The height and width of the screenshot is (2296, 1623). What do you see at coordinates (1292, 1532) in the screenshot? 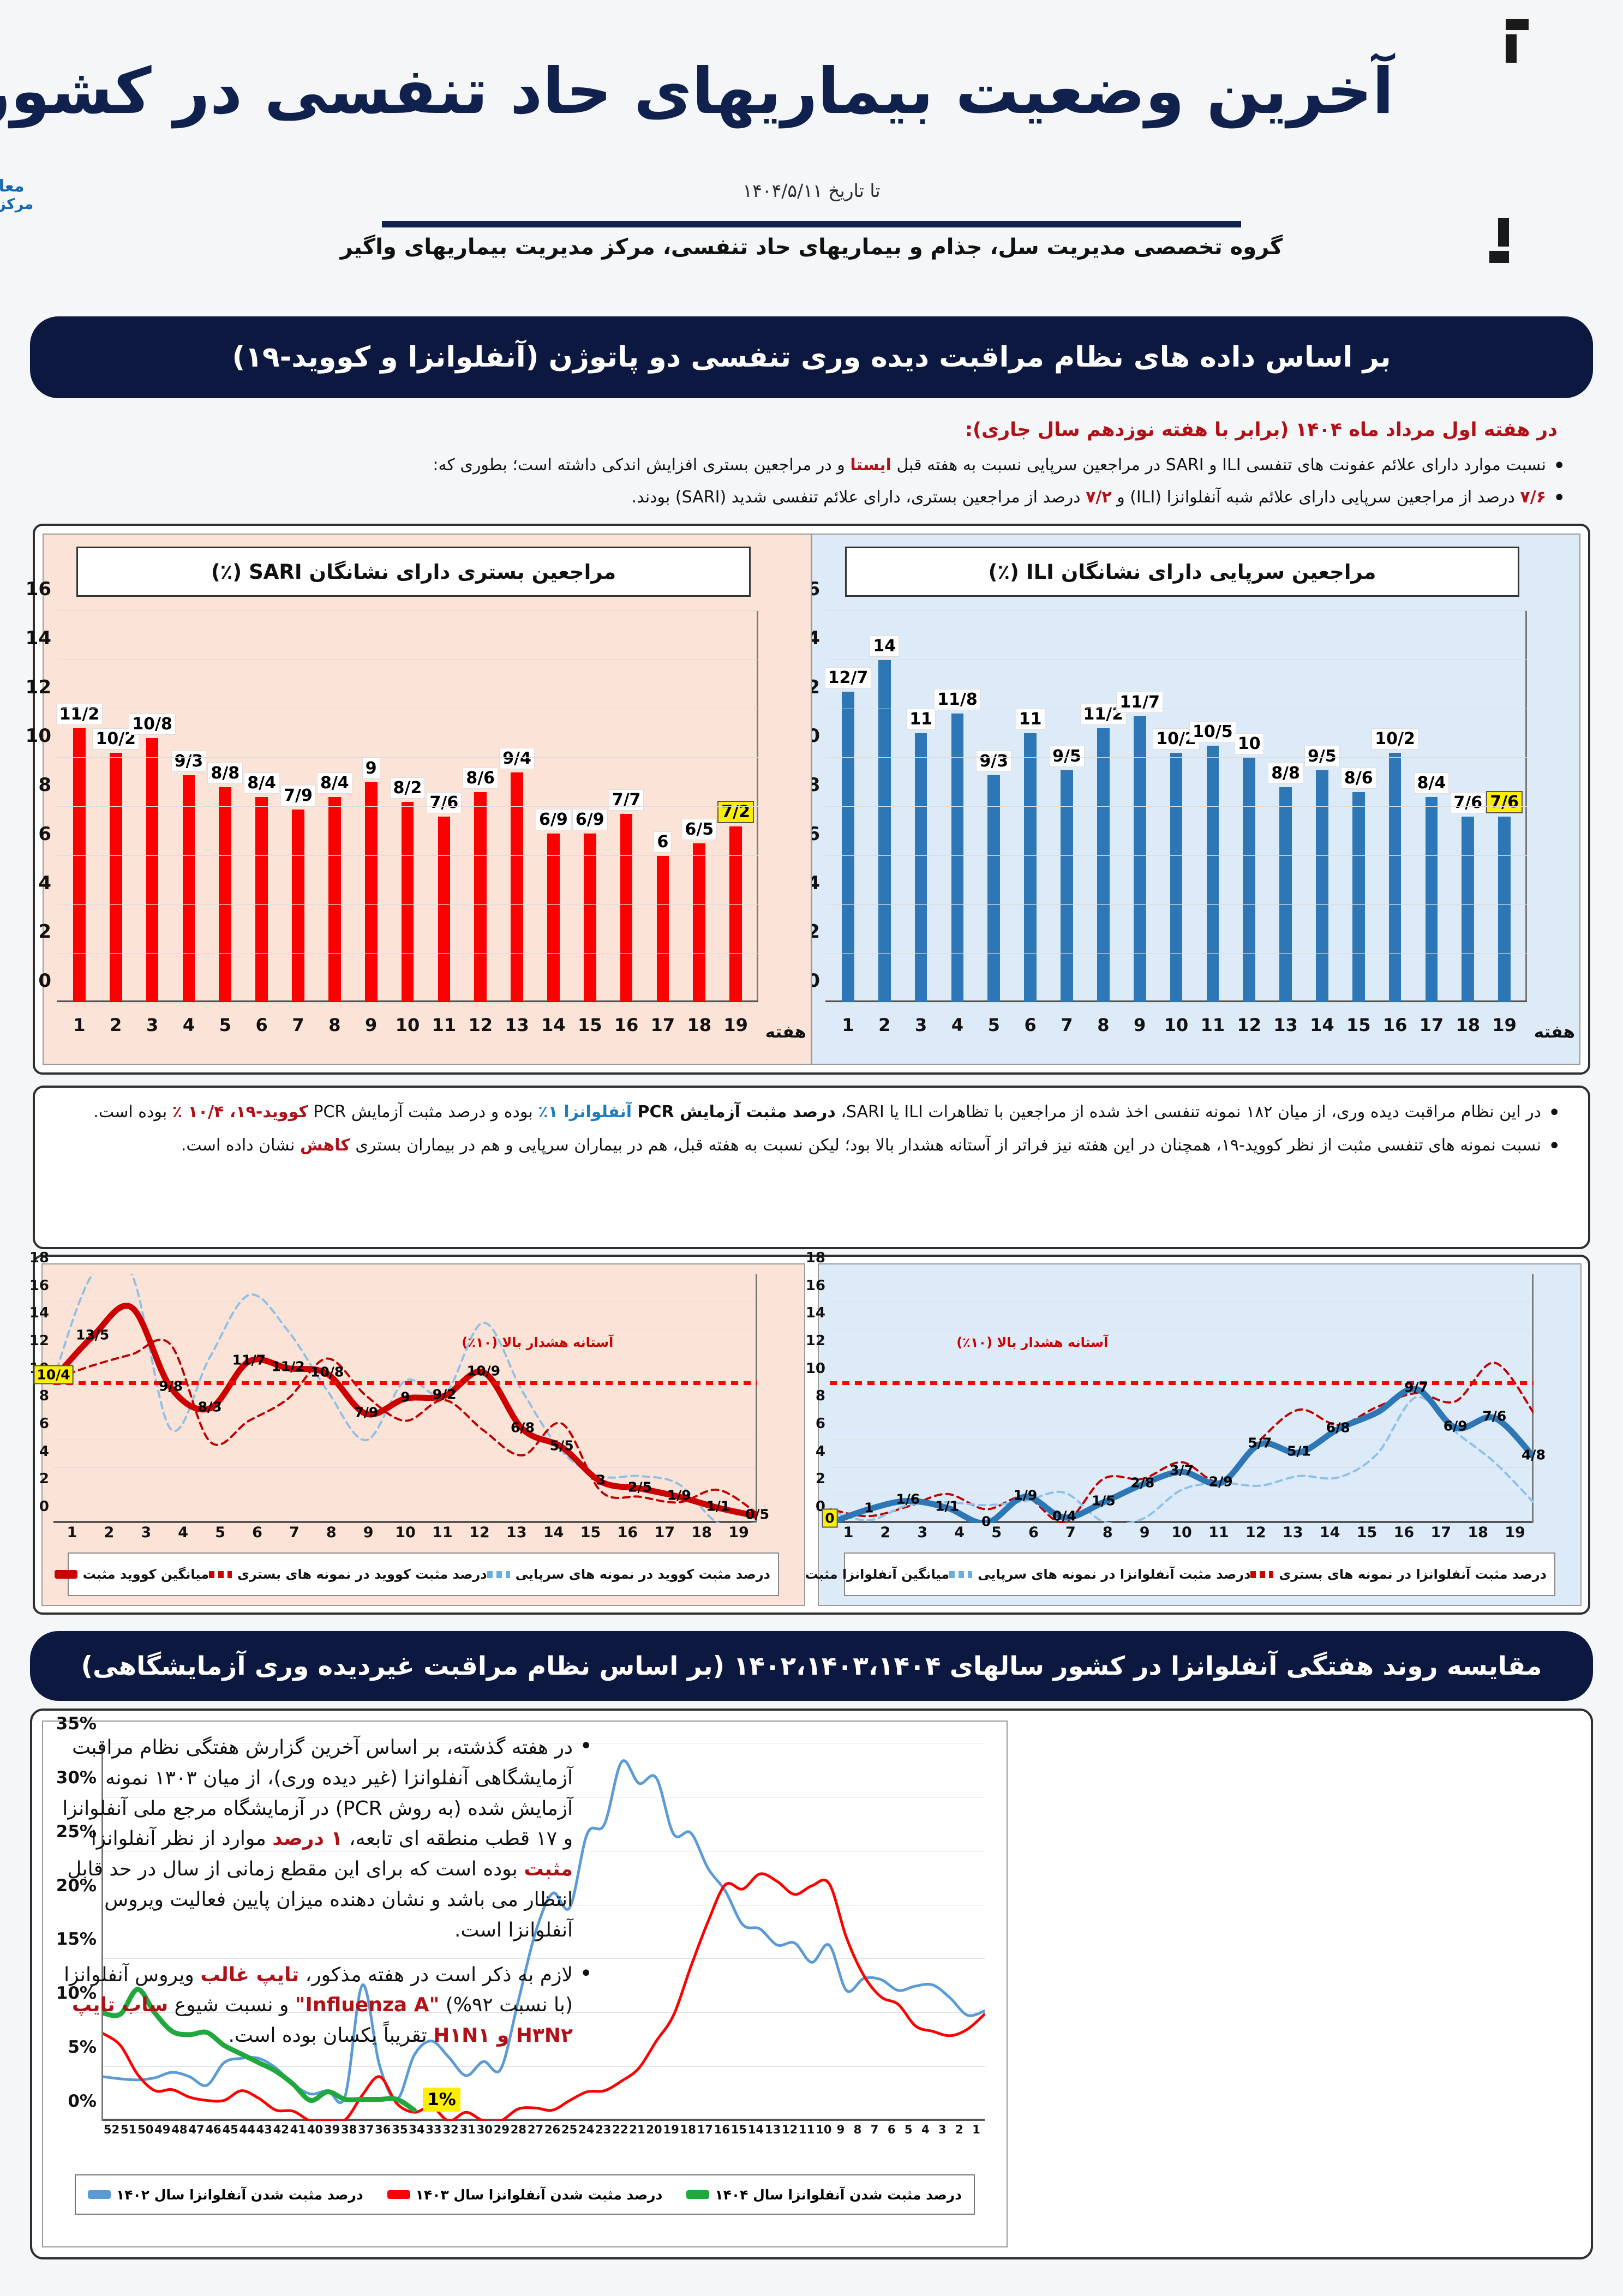
I see `x-axis-tick: 13` at bounding box center [1292, 1532].